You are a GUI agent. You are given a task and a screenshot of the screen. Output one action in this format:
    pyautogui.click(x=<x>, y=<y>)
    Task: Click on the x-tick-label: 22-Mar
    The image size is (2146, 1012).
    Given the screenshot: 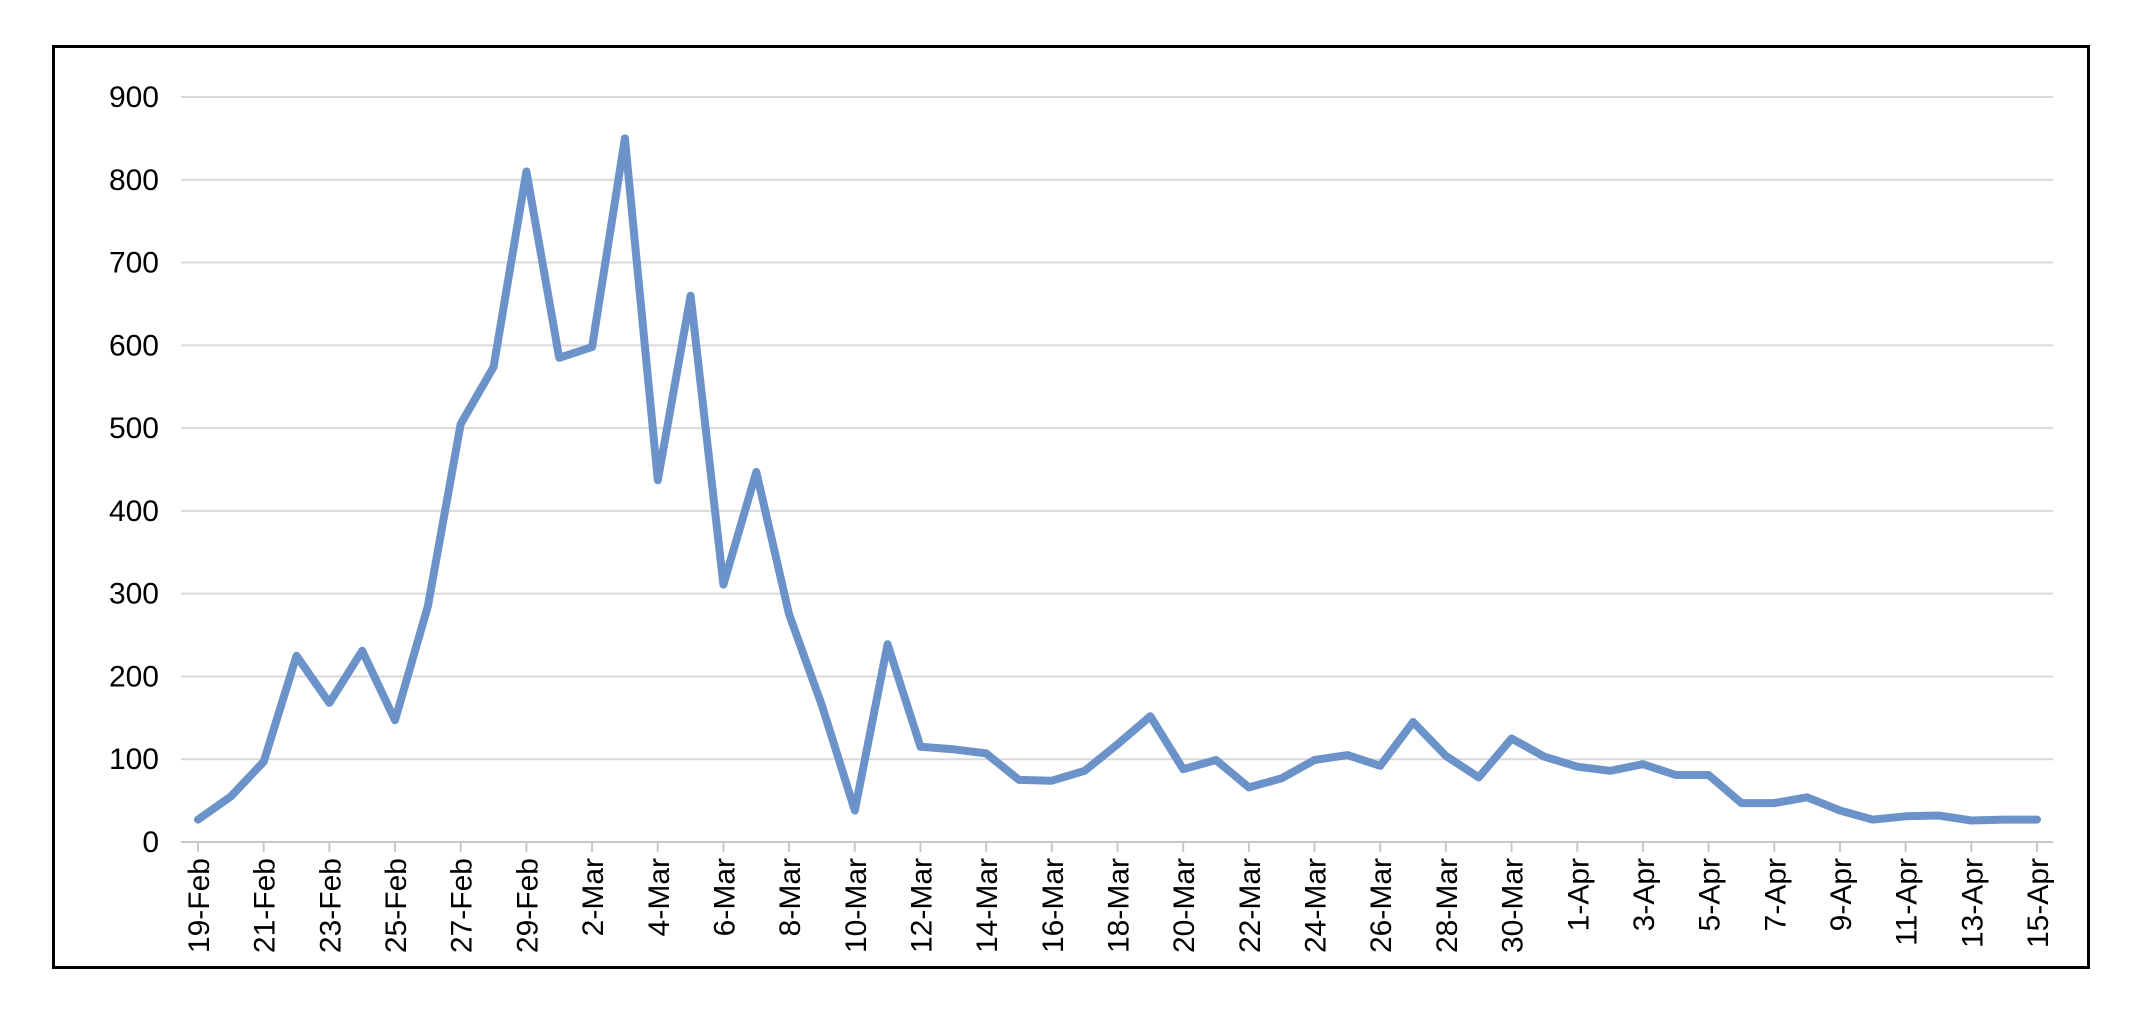 What is the action you would take?
    pyautogui.click(x=1250, y=905)
    